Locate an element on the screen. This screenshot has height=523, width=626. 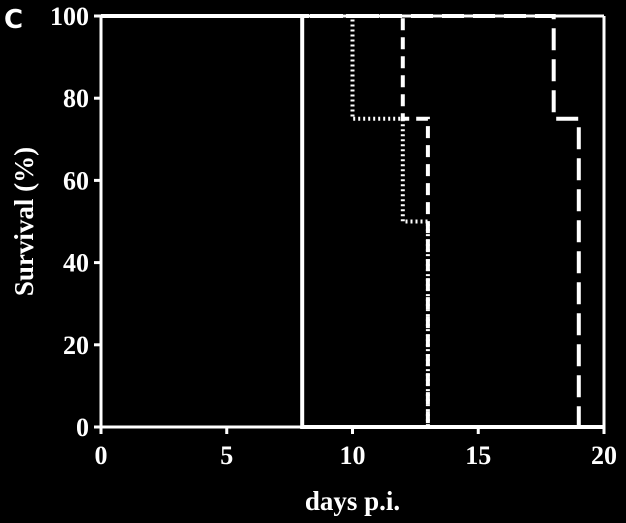
x-tick-label-15: 15 is located at coordinates (478, 455).